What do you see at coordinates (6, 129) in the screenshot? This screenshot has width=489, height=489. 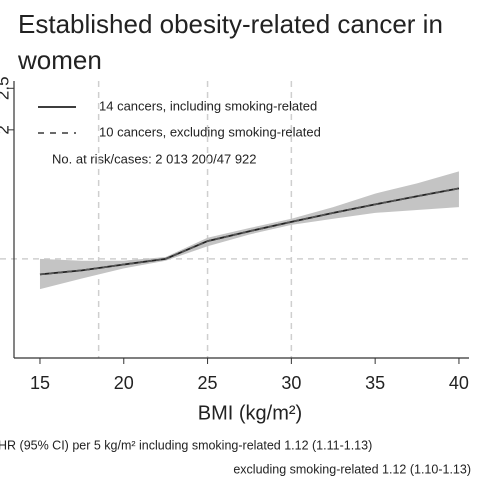 I see `y-tick-label: 2` at bounding box center [6, 129].